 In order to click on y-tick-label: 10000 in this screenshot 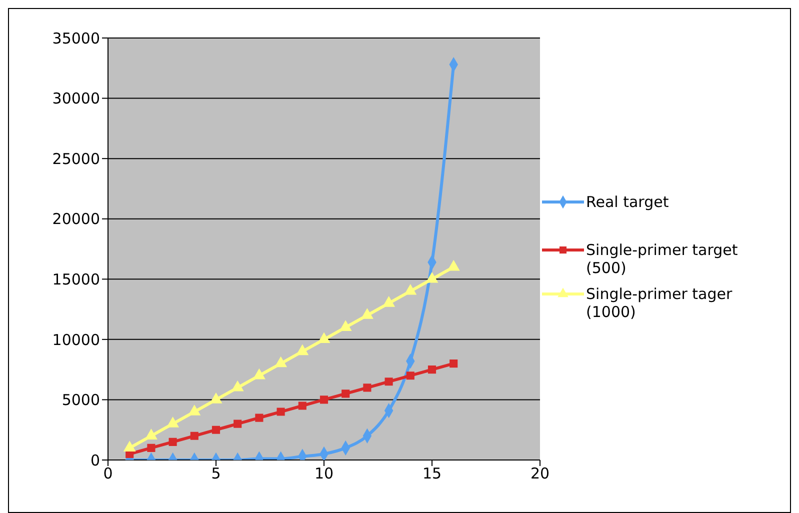, I will do `click(76, 339)`.